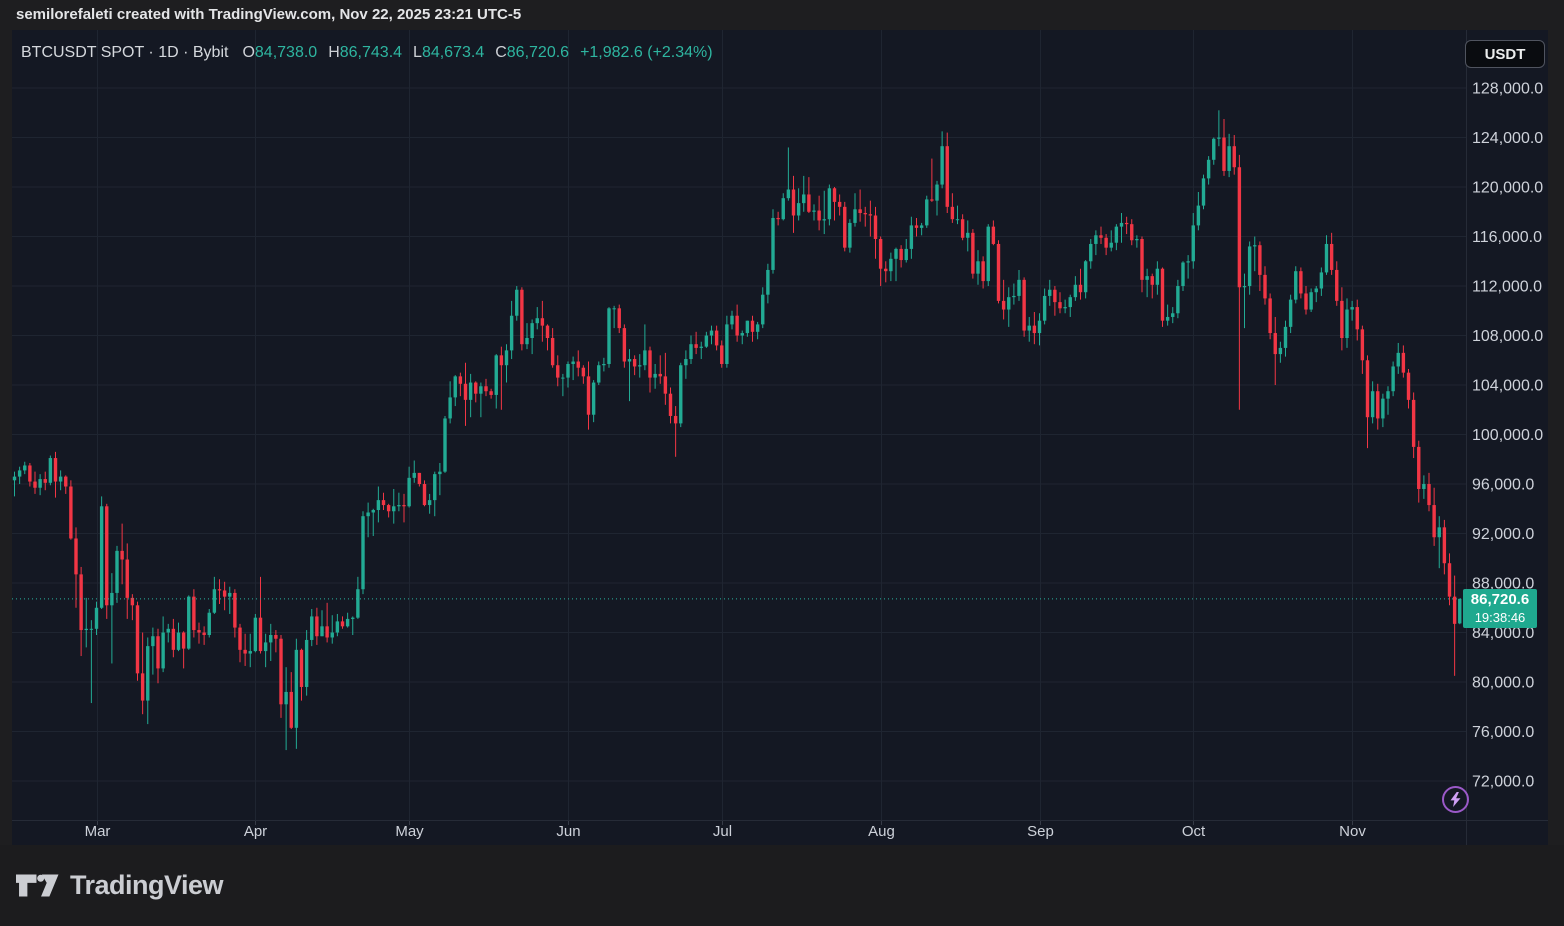 Image resolution: width=1564 pixels, height=926 pixels. I want to click on legend-close: C86,720.6, so click(532, 52).